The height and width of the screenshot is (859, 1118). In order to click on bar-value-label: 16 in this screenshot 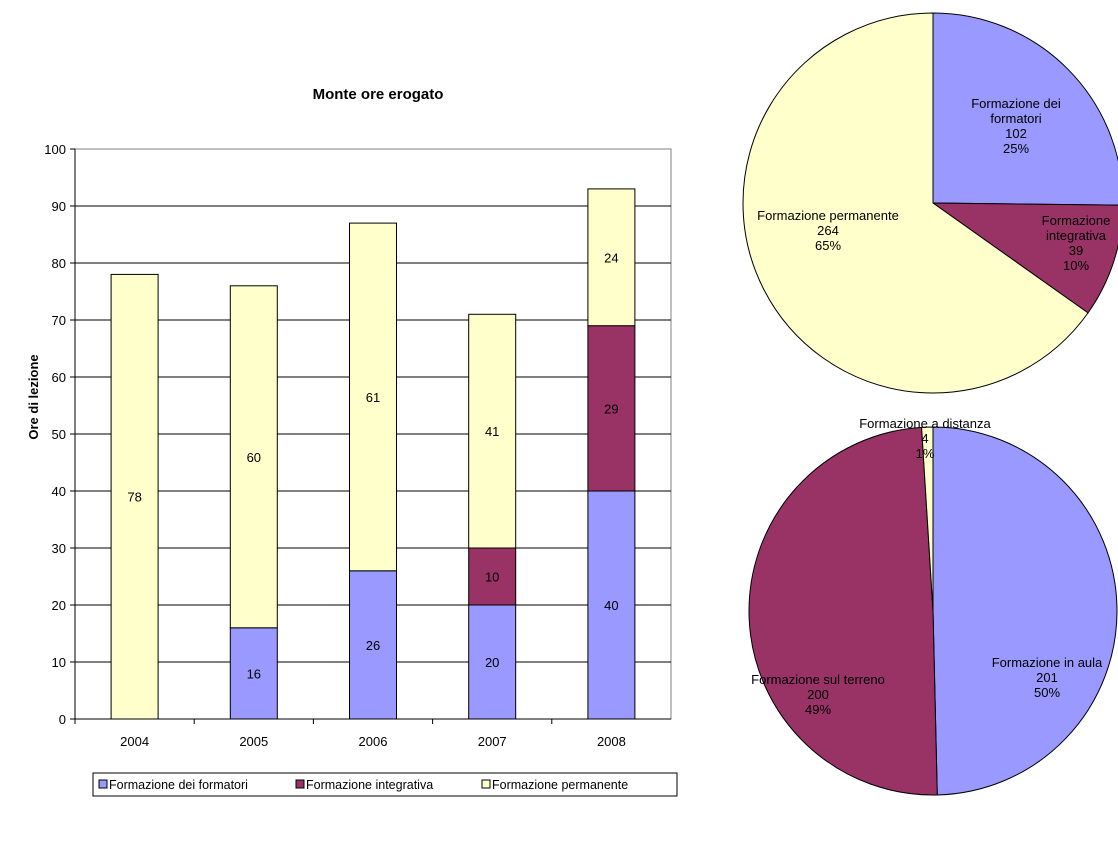, I will do `click(254, 673)`.